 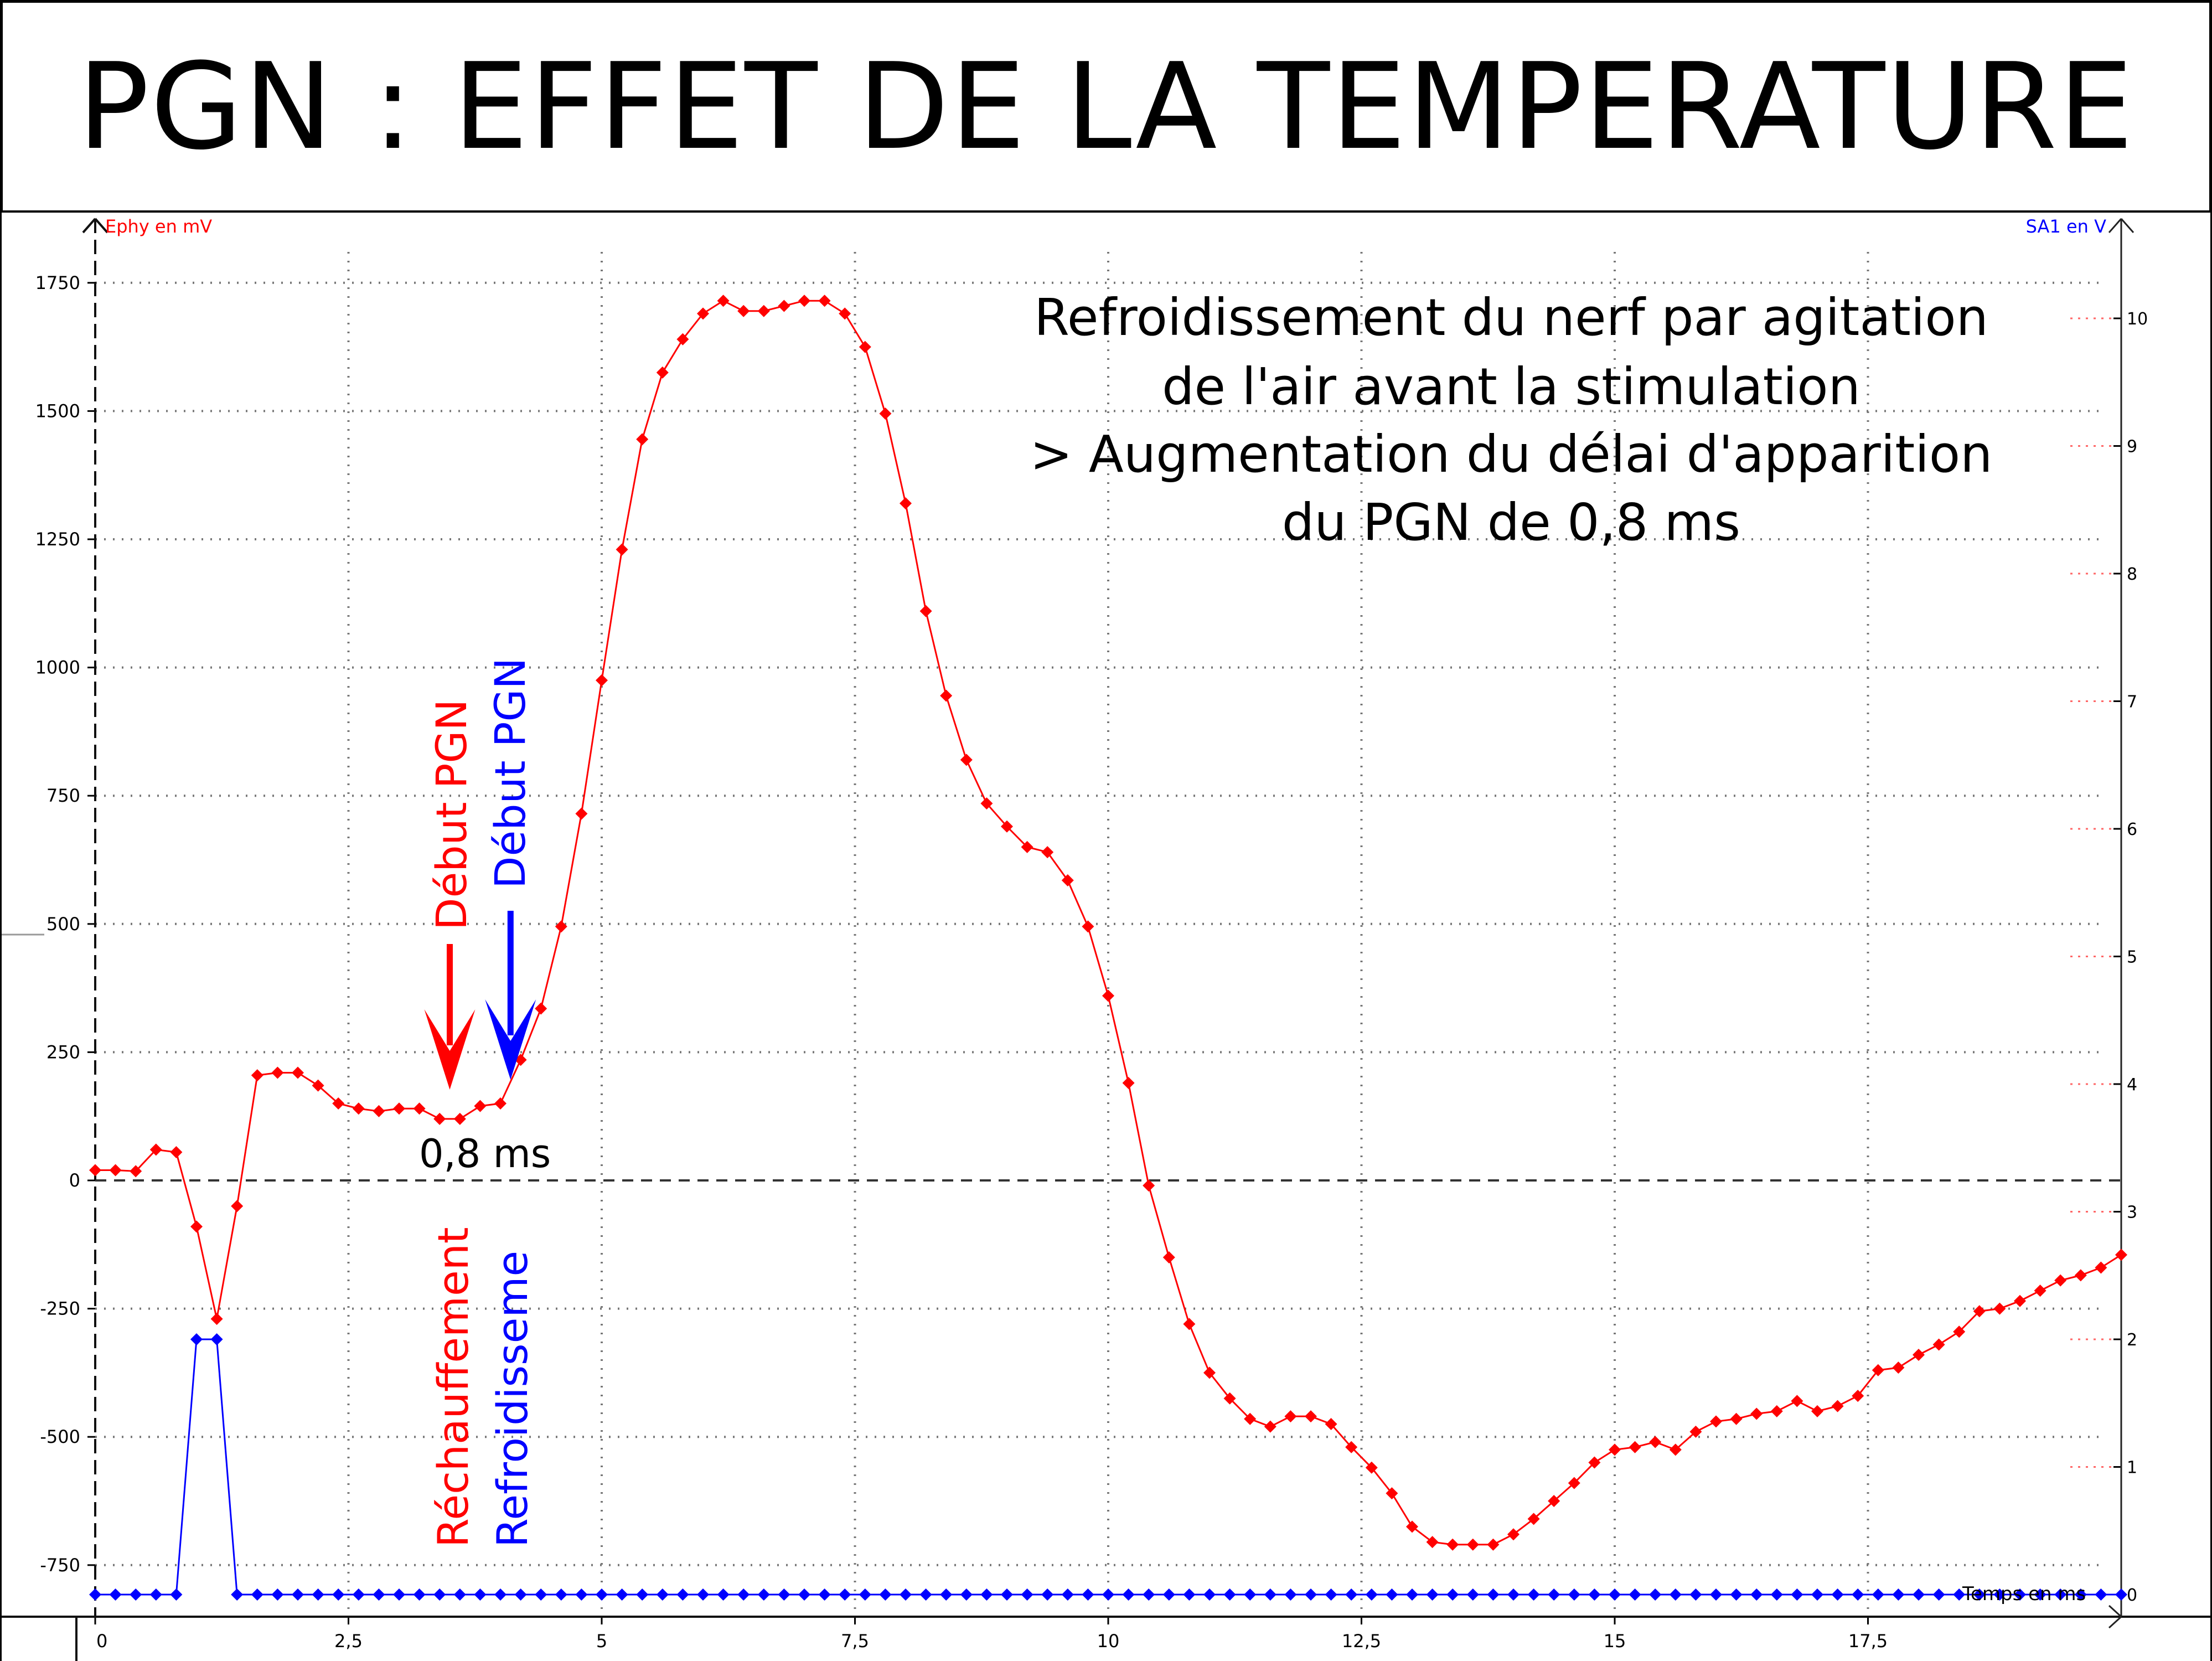 What do you see at coordinates (2132, 447) in the screenshot?
I see `right-tick-label: 9` at bounding box center [2132, 447].